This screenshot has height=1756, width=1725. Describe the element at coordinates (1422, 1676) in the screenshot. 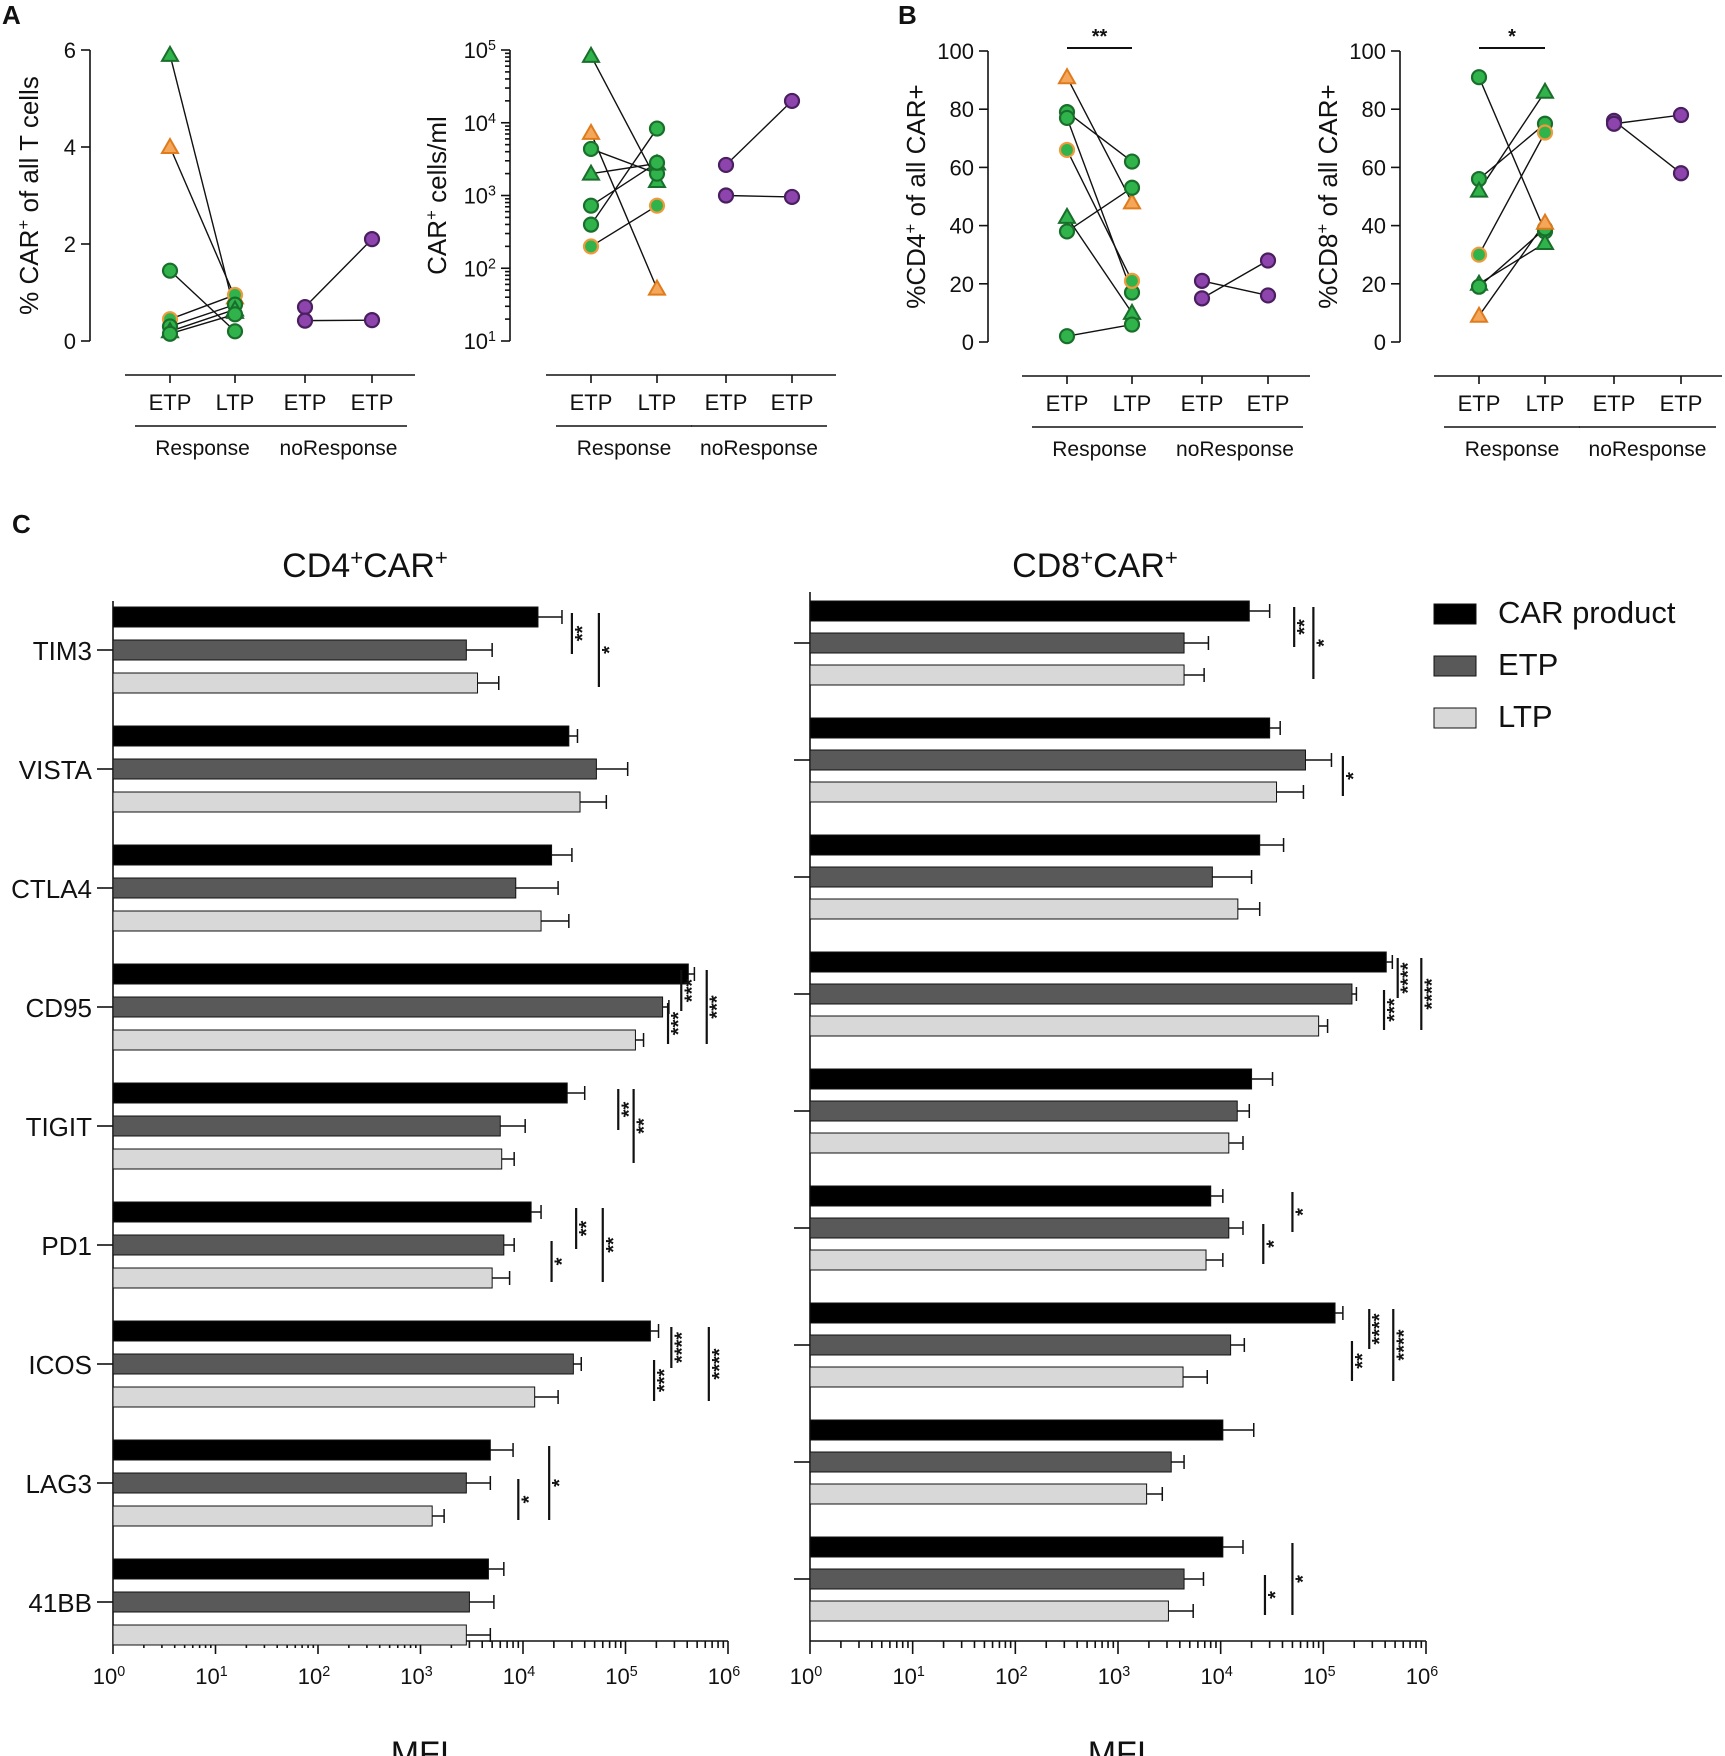

I see `x-tick-label: 106` at that location.